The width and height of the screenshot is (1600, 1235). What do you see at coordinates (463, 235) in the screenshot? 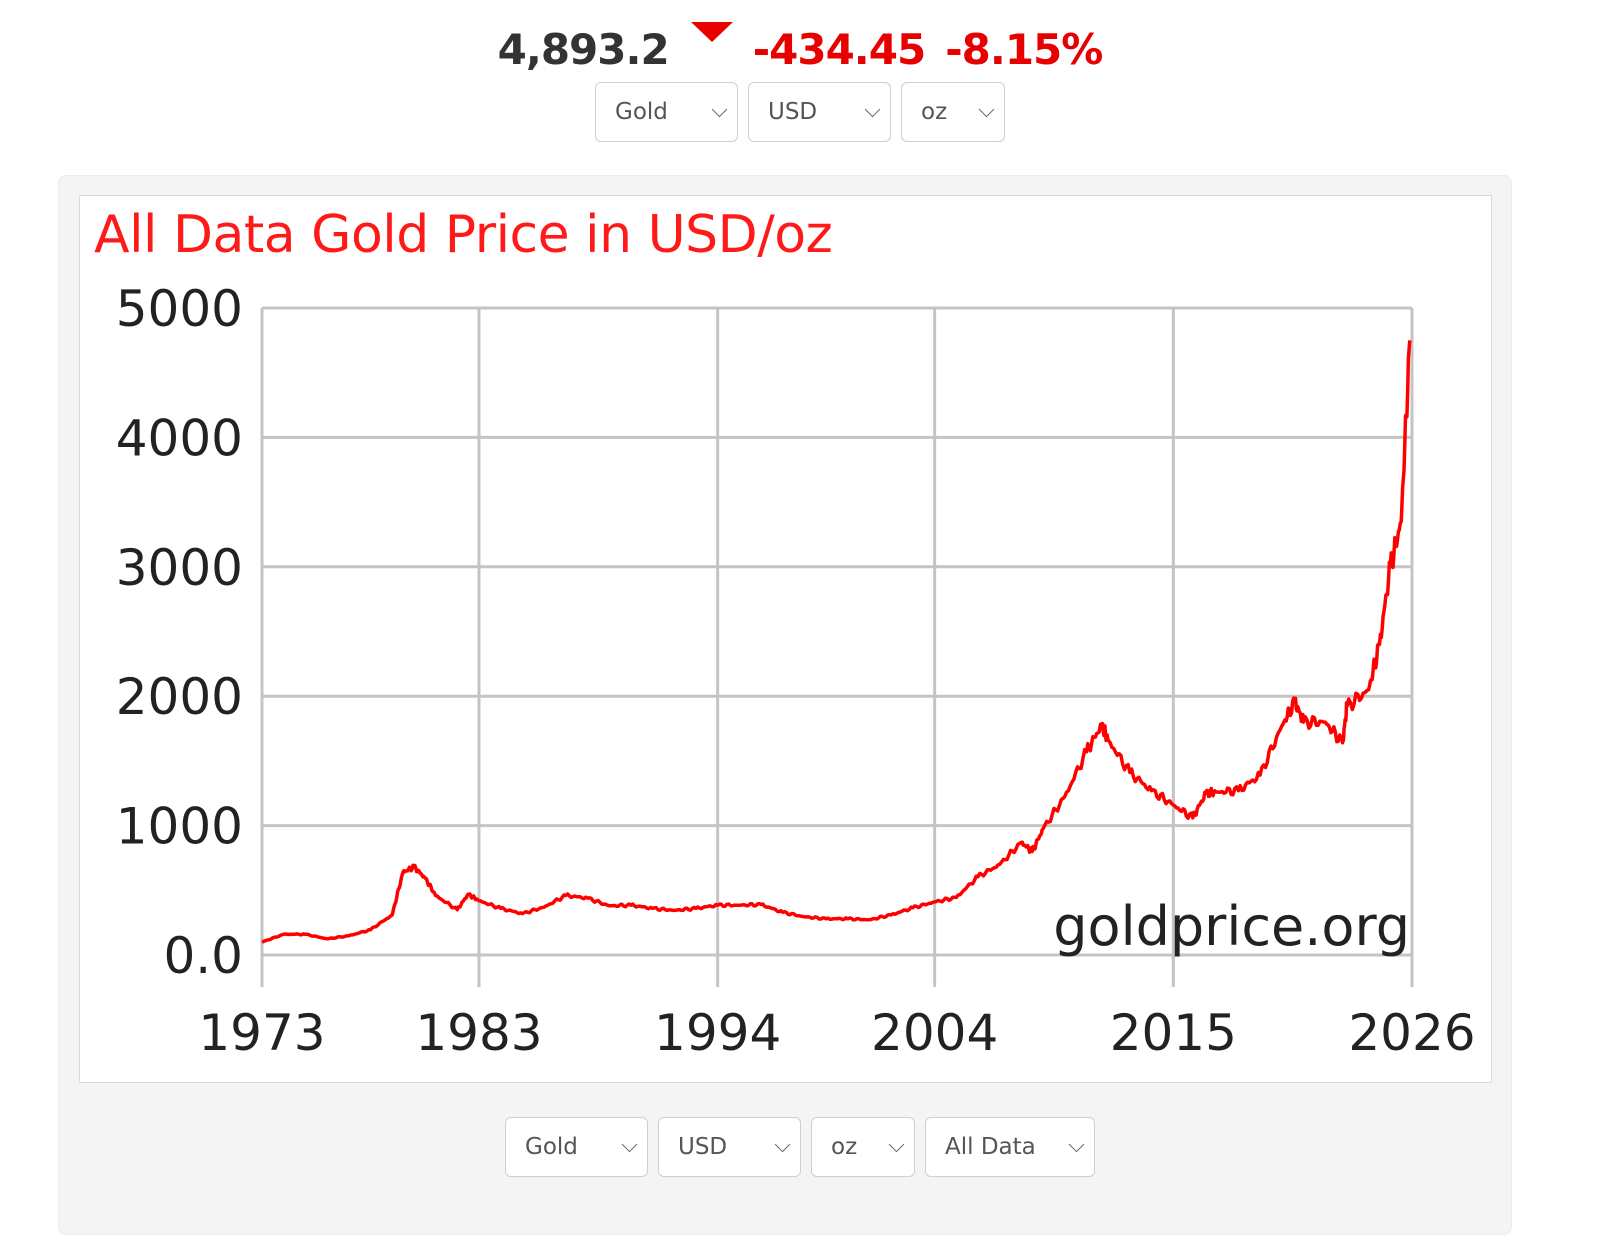
I see `chart-title: All Data Gold Price in USD/oz` at bounding box center [463, 235].